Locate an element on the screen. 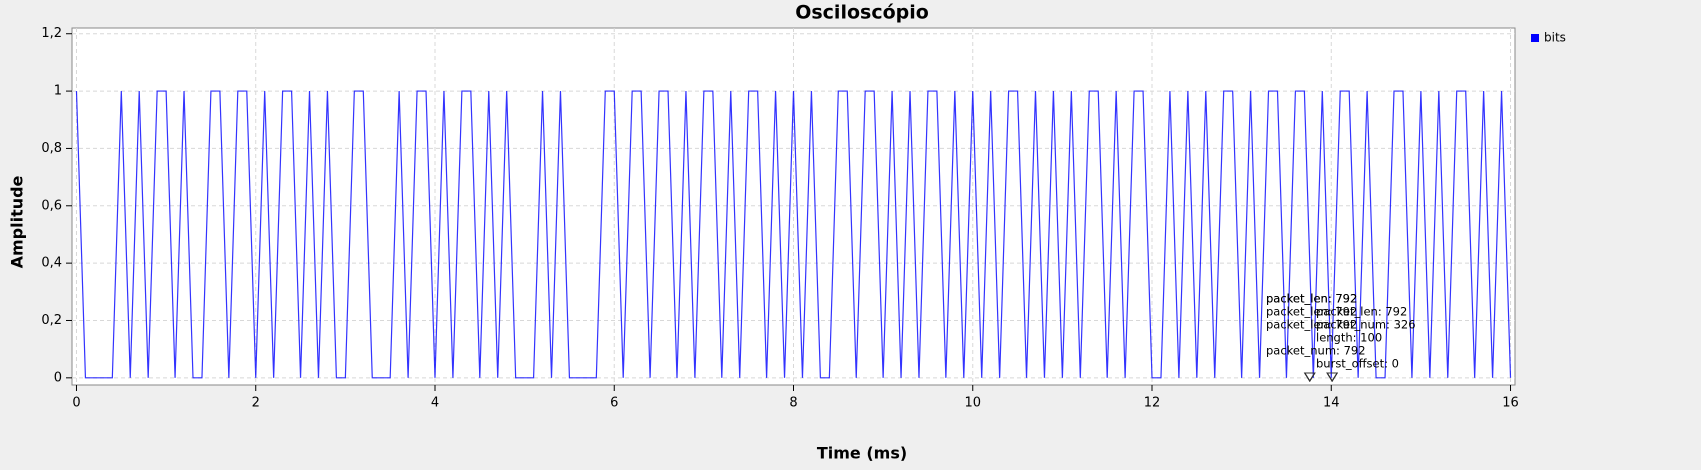  y-tick-label: 1 is located at coordinates (58, 91).